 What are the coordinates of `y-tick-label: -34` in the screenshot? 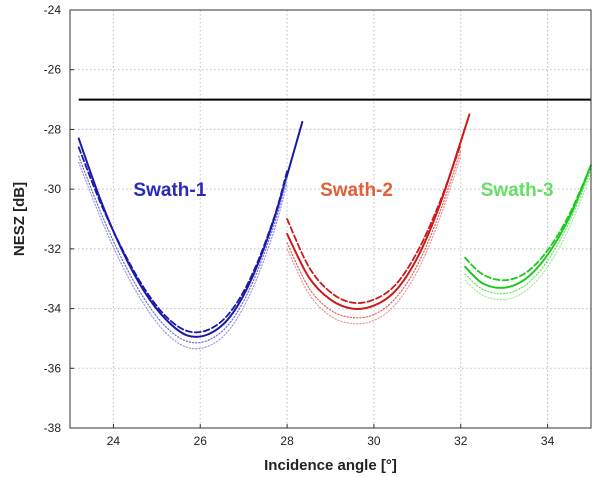 It's located at (53, 309).